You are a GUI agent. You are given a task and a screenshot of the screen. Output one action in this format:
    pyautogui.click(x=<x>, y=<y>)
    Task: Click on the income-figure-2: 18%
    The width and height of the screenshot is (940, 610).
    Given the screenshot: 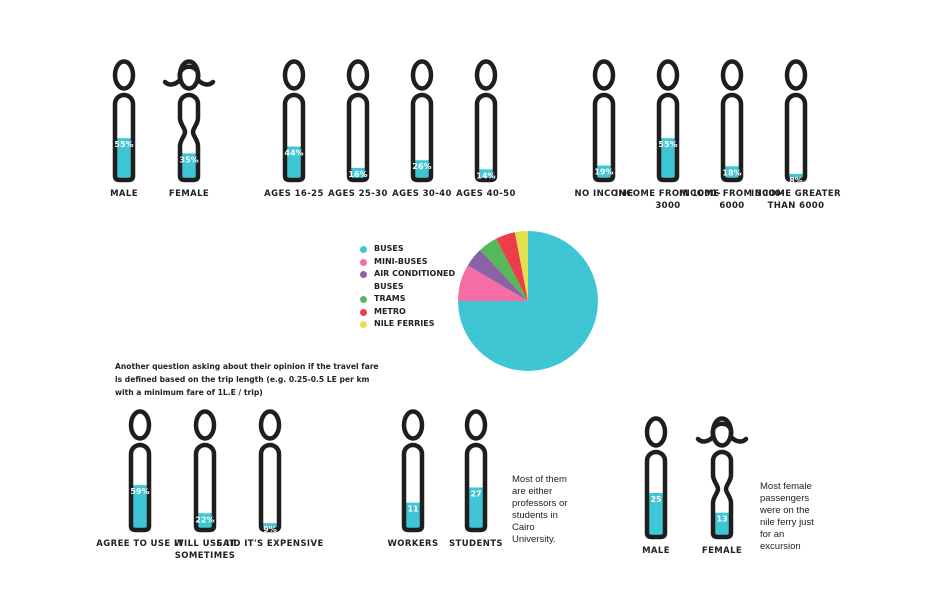 What is the action you would take?
    pyautogui.click(x=732, y=121)
    